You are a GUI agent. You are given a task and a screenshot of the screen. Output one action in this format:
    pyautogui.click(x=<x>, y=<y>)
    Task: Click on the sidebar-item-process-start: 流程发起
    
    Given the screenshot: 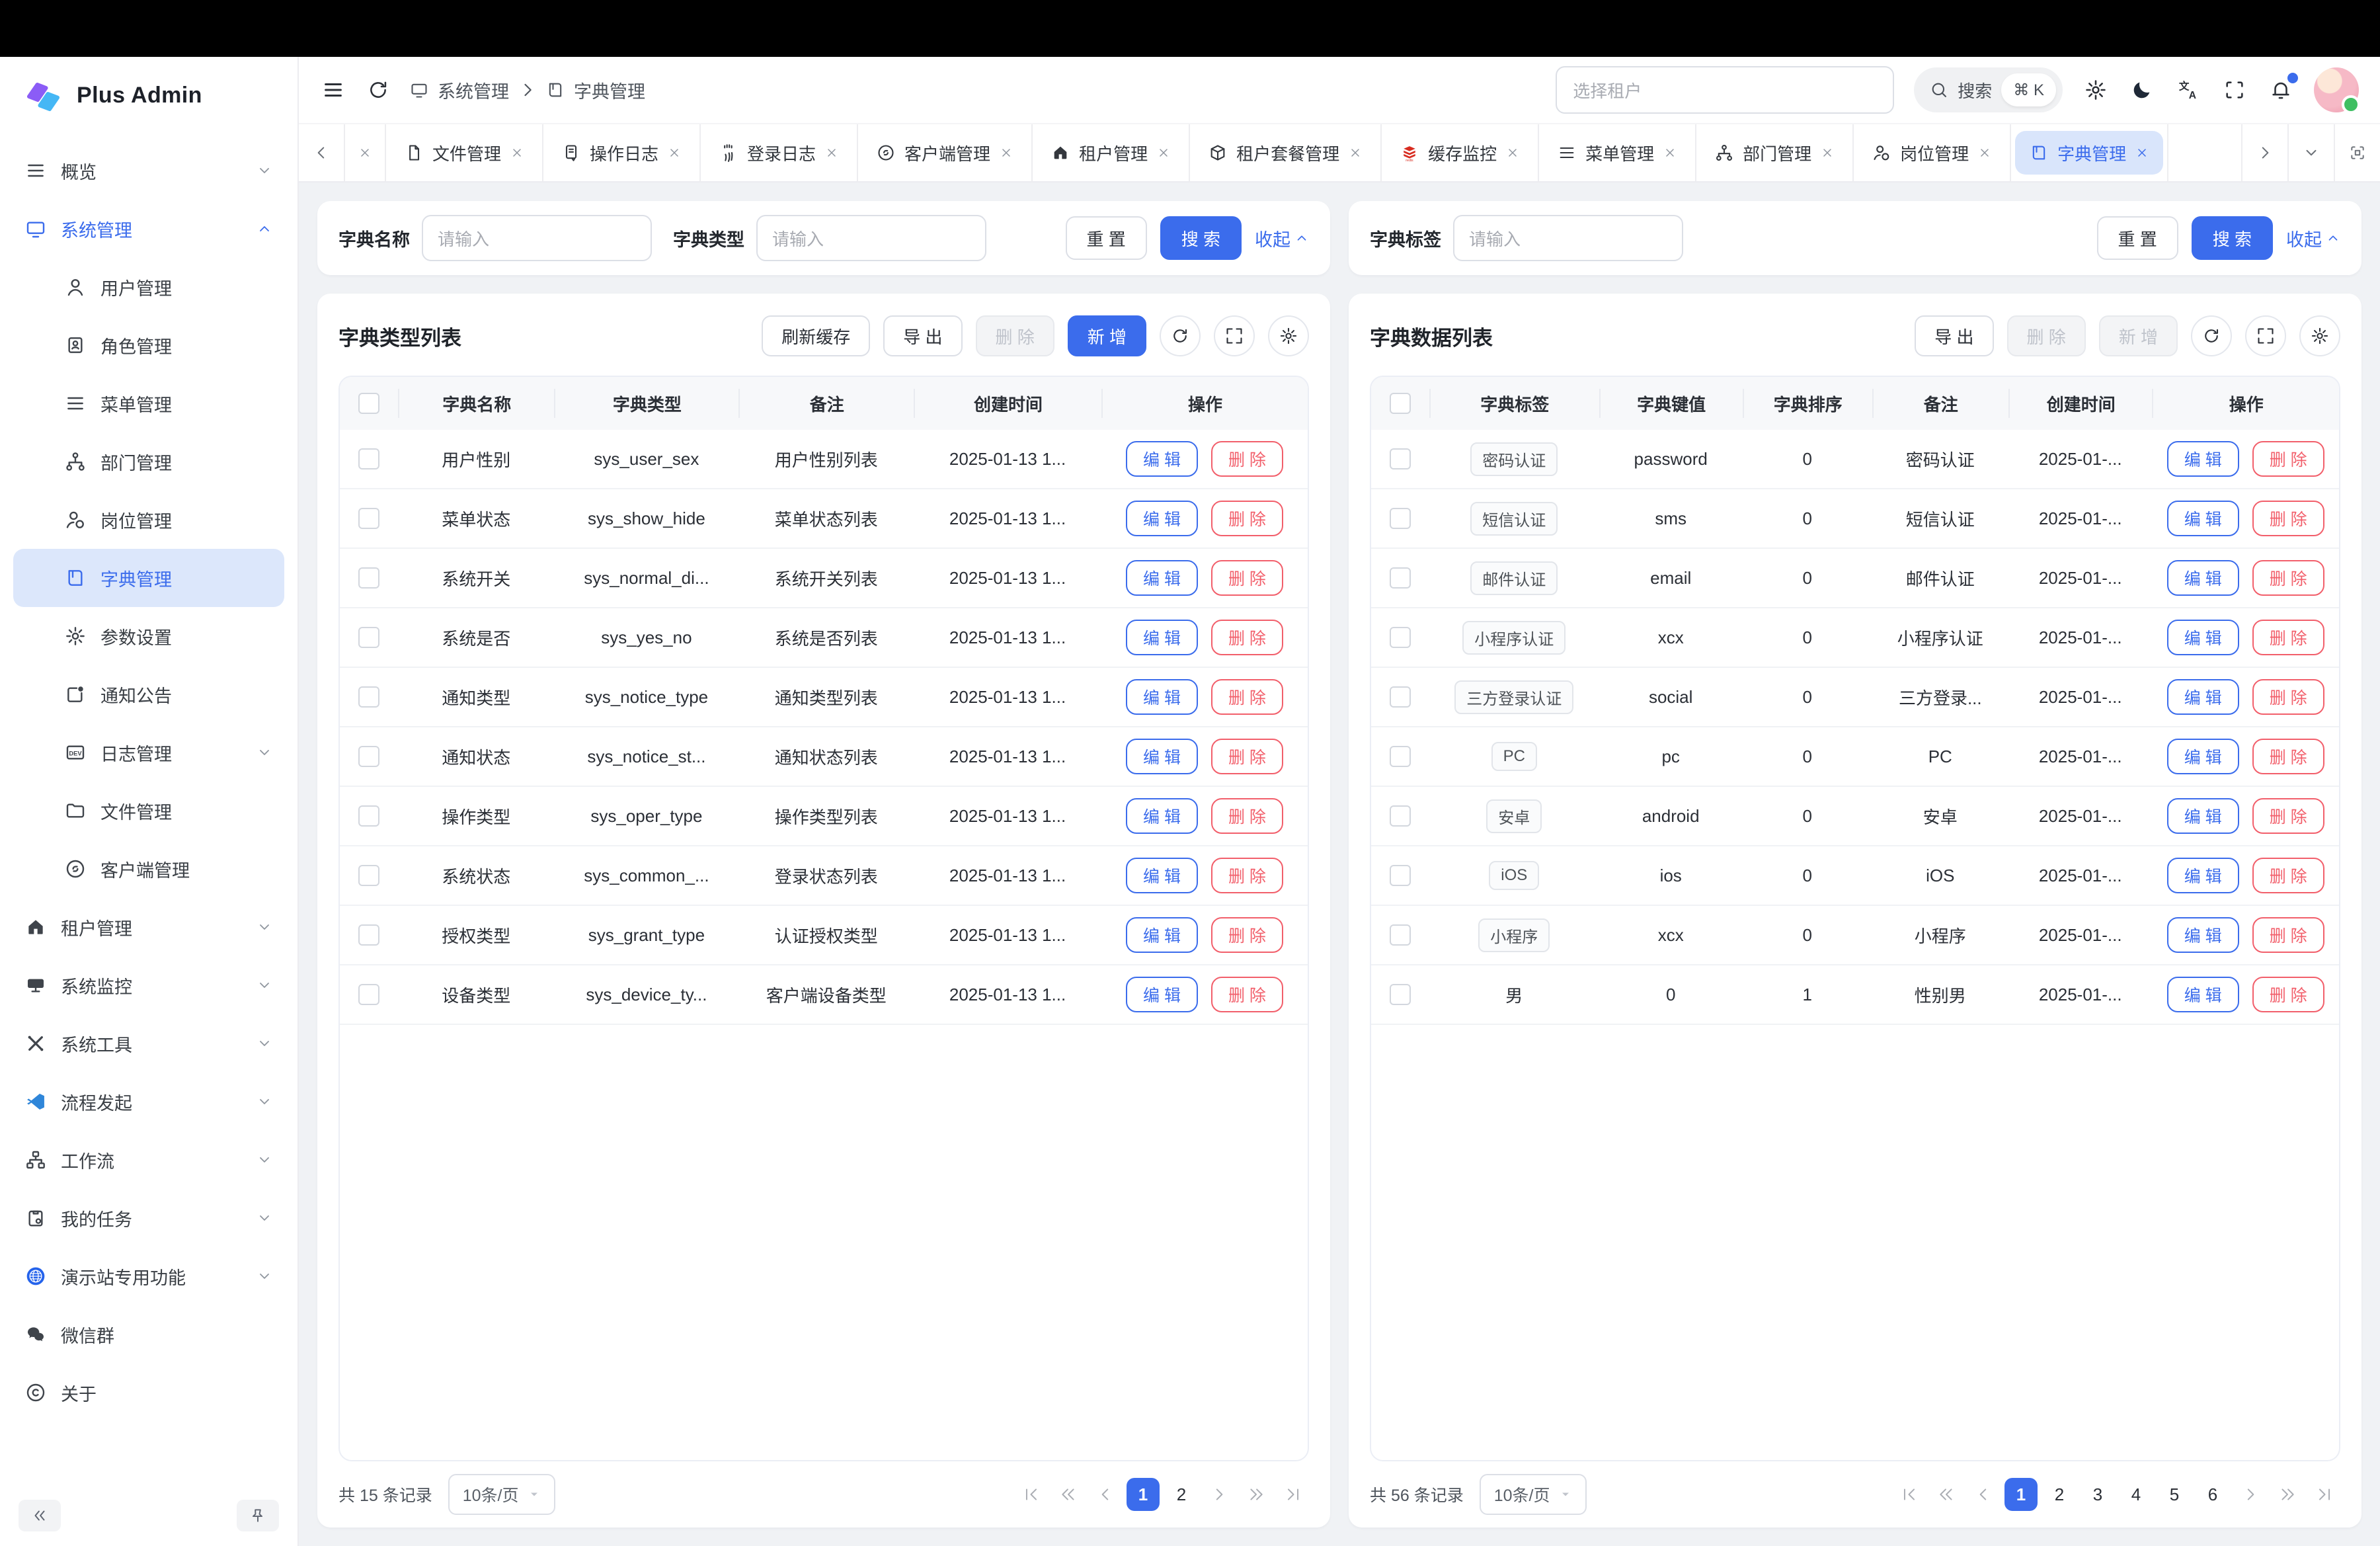 What is the action you would take?
    pyautogui.click(x=148, y=1102)
    